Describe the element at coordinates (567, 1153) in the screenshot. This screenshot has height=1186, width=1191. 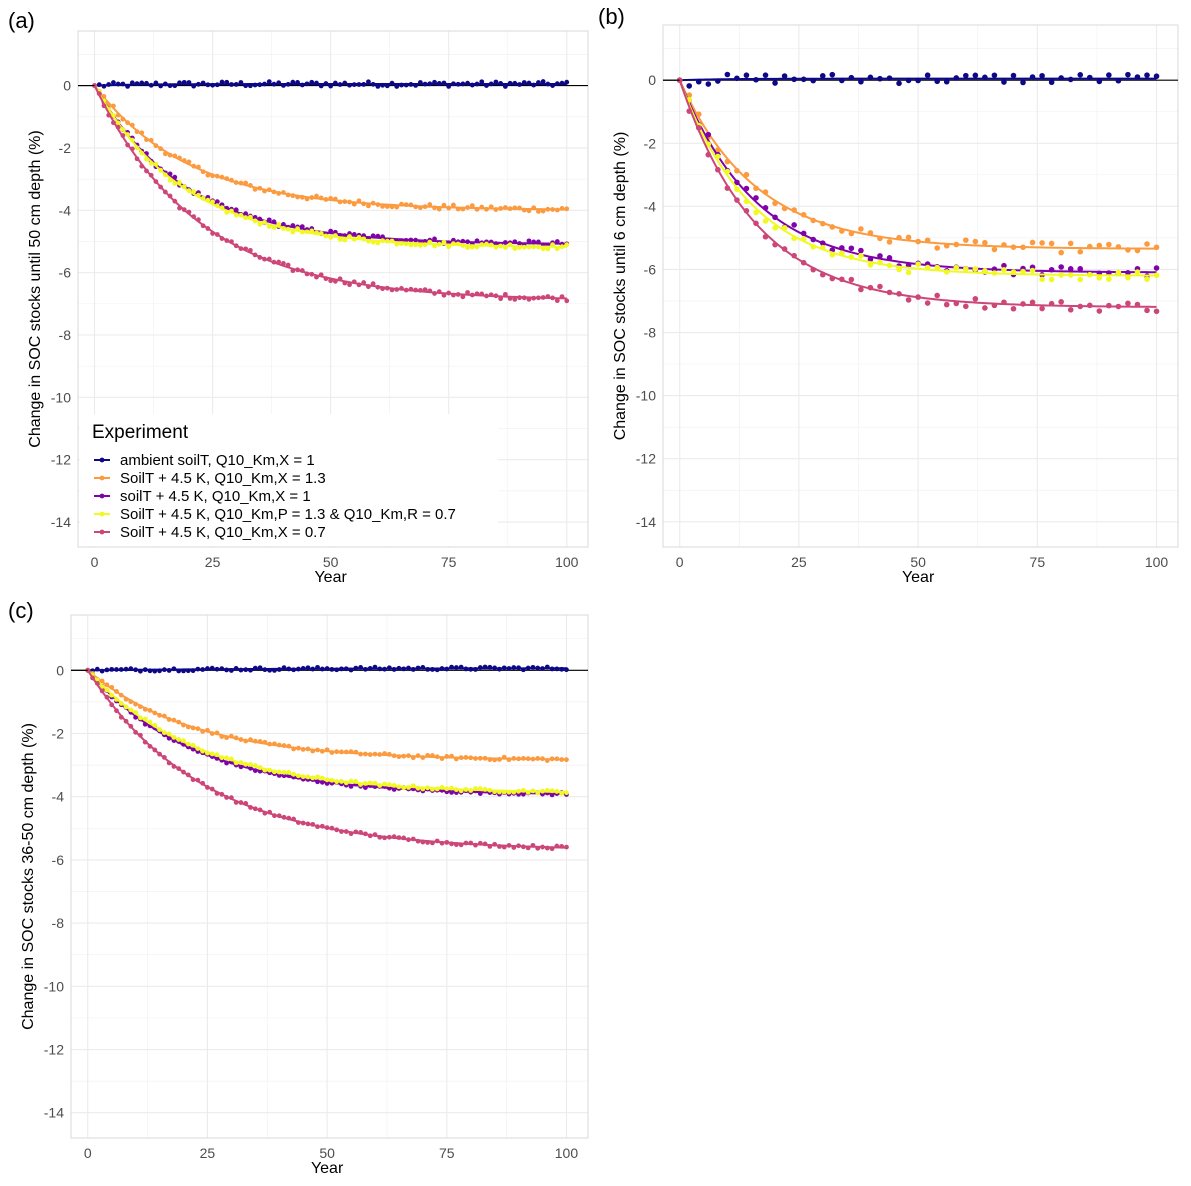
I see `x-tick-label: 100` at that location.